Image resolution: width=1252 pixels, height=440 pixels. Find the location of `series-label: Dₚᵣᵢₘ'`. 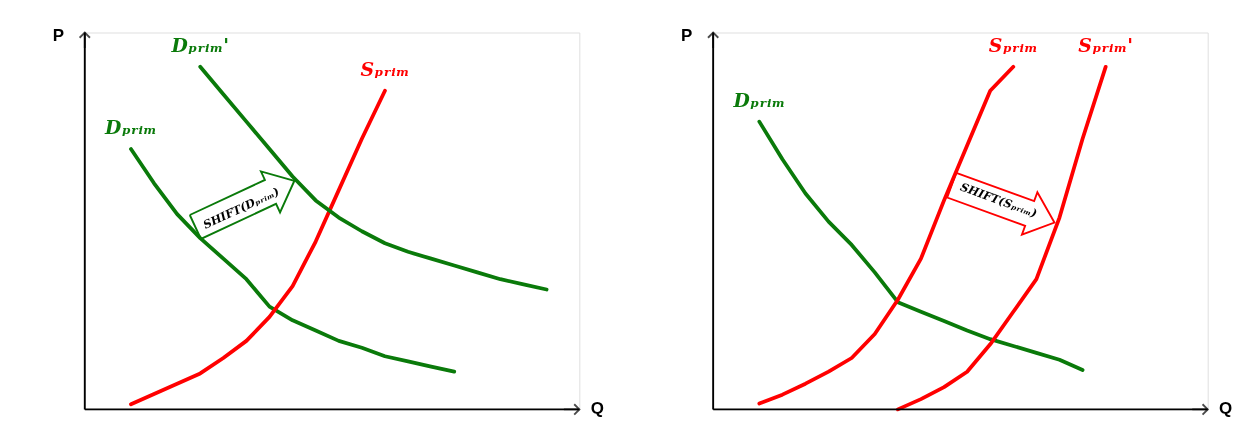

series-label: Dₚᵣᵢₘ' is located at coordinates (199, 44).